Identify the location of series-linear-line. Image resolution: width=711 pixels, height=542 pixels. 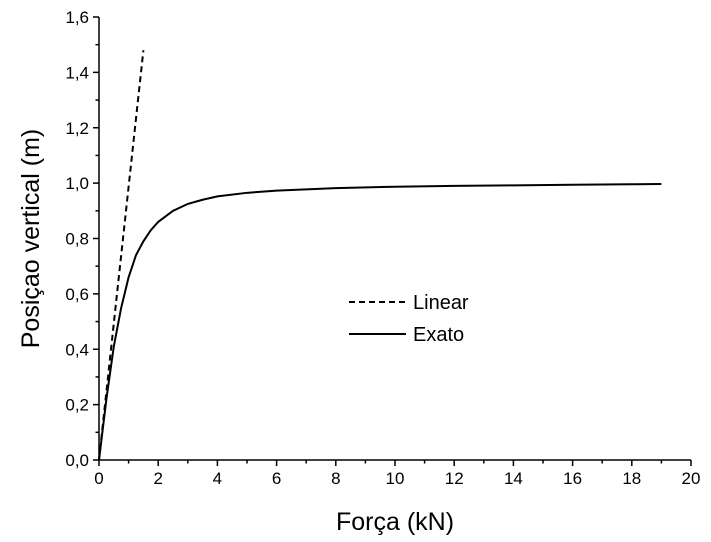
(121, 255).